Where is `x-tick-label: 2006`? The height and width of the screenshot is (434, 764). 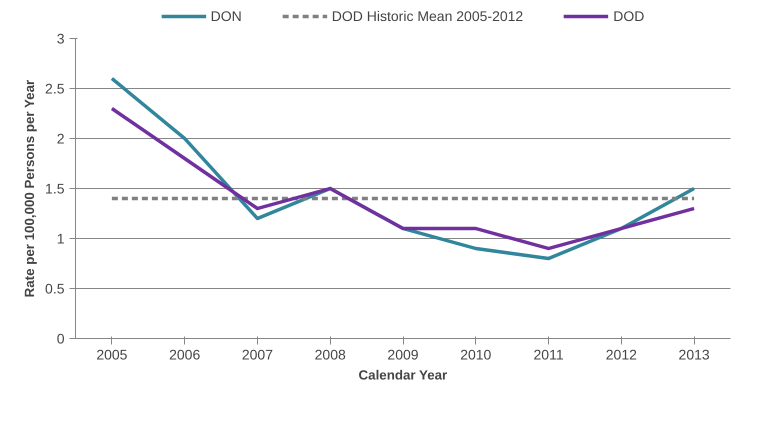
x-tick-label: 2006 is located at coordinates (184, 354).